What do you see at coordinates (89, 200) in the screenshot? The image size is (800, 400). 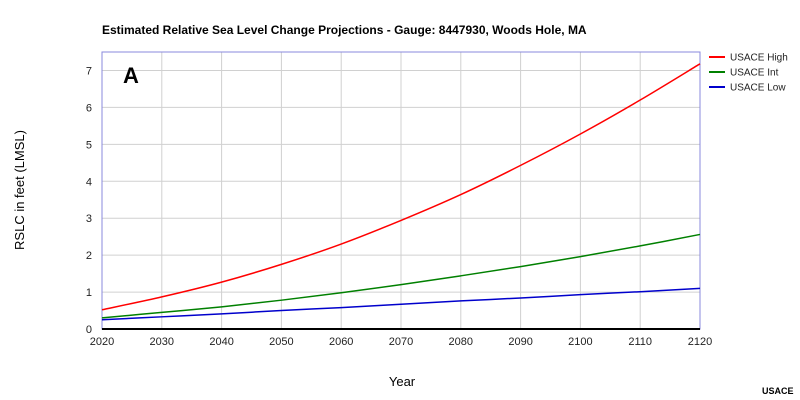 I see `y-tick-labels: 0 1 2 3 4 5 6 7` at bounding box center [89, 200].